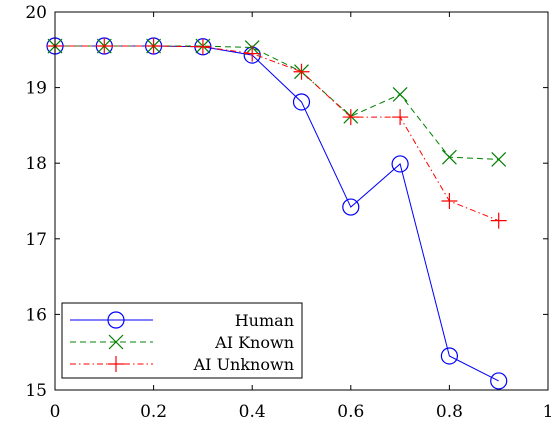 The image size is (559, 434). I want to click on legend-box, so click(182, 340).